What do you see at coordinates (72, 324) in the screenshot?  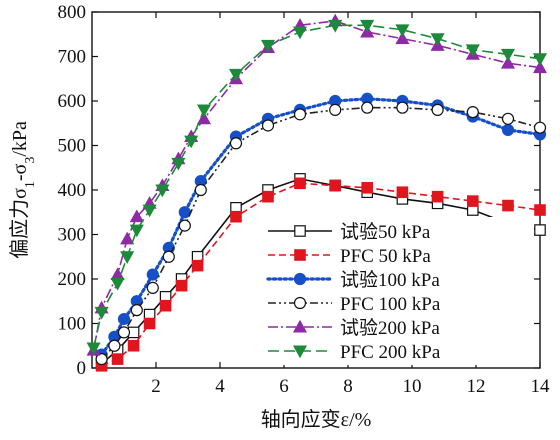 I see `y-tick-label: 100` at bounding box center [72, 324].